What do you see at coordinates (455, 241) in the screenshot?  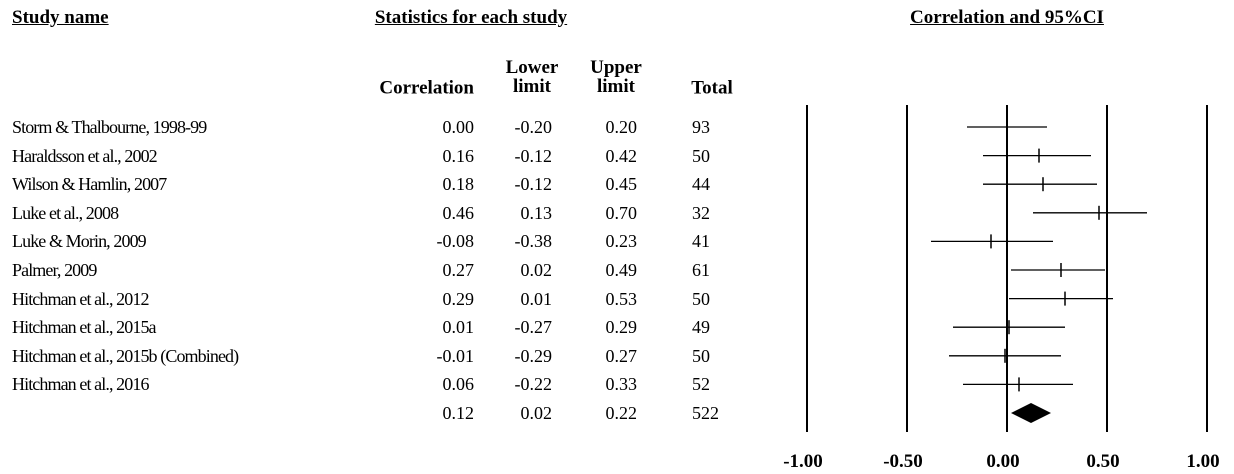 I see `correlation-value: -0.08` at bounding box center [455, 241].